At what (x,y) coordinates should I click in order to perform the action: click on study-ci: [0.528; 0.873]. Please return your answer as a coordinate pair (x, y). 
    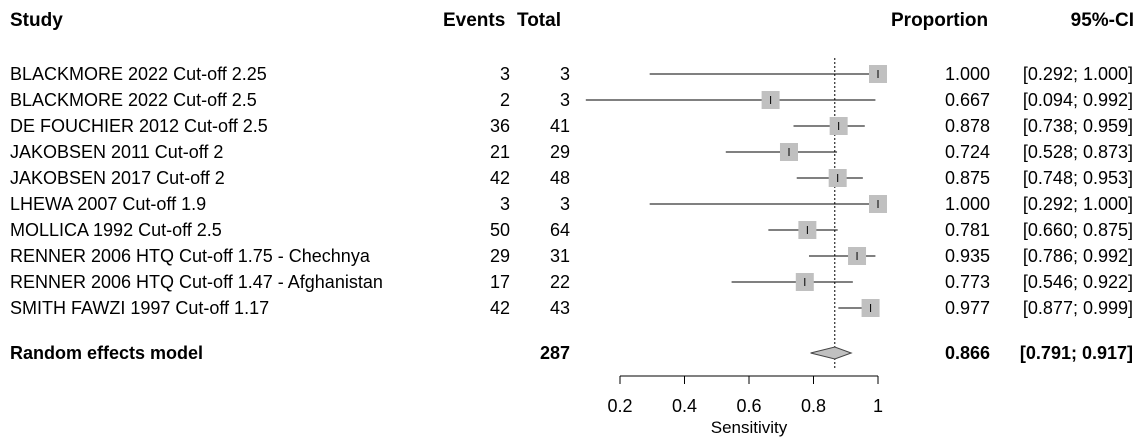
    Looking at the image, I should click on (1077, 152).